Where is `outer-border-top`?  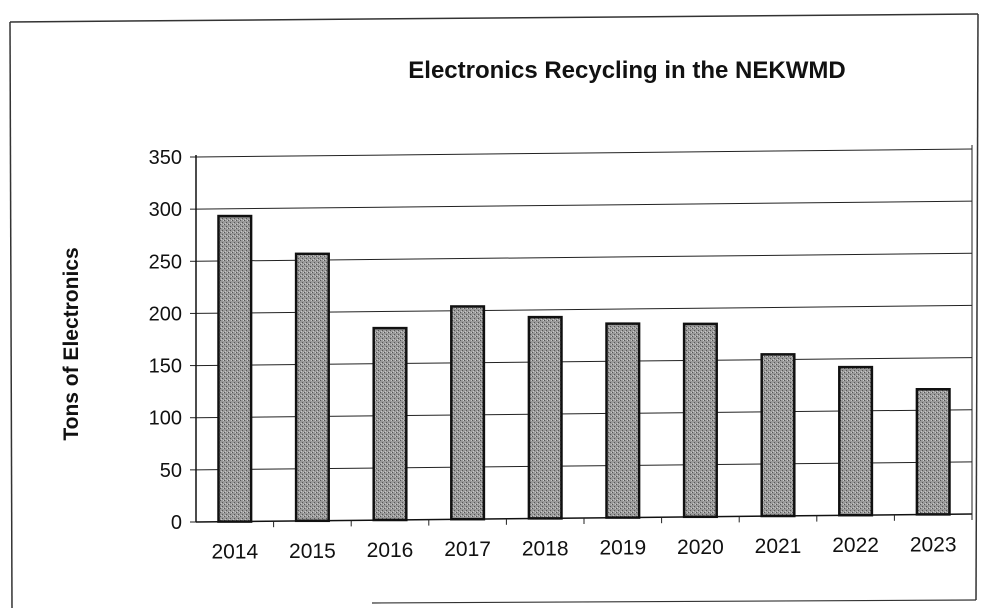 outer-border-top is located at coordinates (494, 18).